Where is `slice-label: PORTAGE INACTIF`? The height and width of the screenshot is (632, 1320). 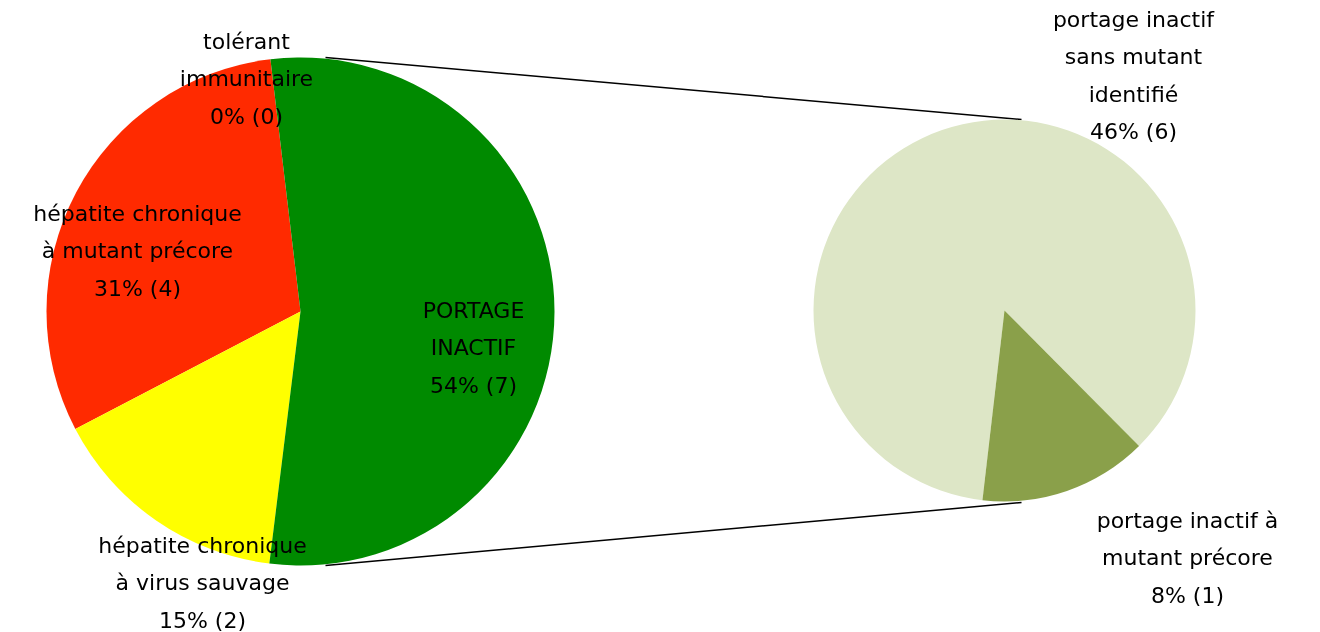 slice-label: PORTAGE INACTIF is located at coordinates (473, 328).